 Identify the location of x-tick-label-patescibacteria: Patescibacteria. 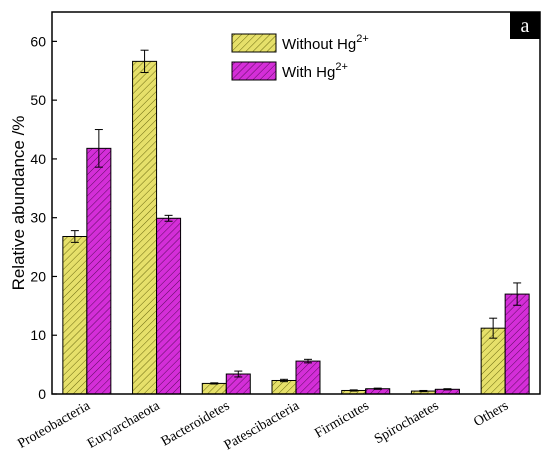
(262, 425).